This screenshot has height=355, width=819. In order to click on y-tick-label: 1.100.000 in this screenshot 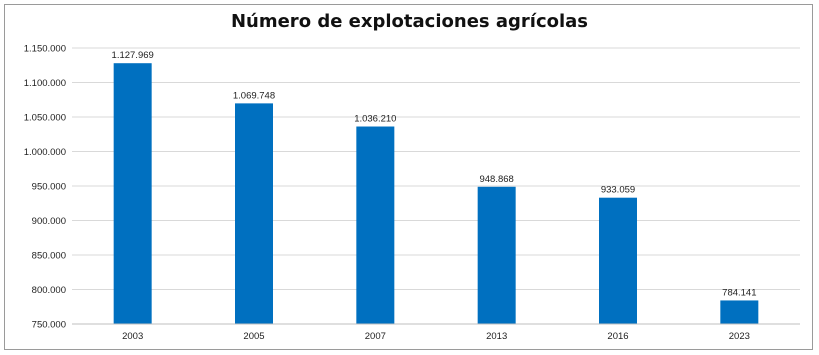, I will do `click(45, 83)`.